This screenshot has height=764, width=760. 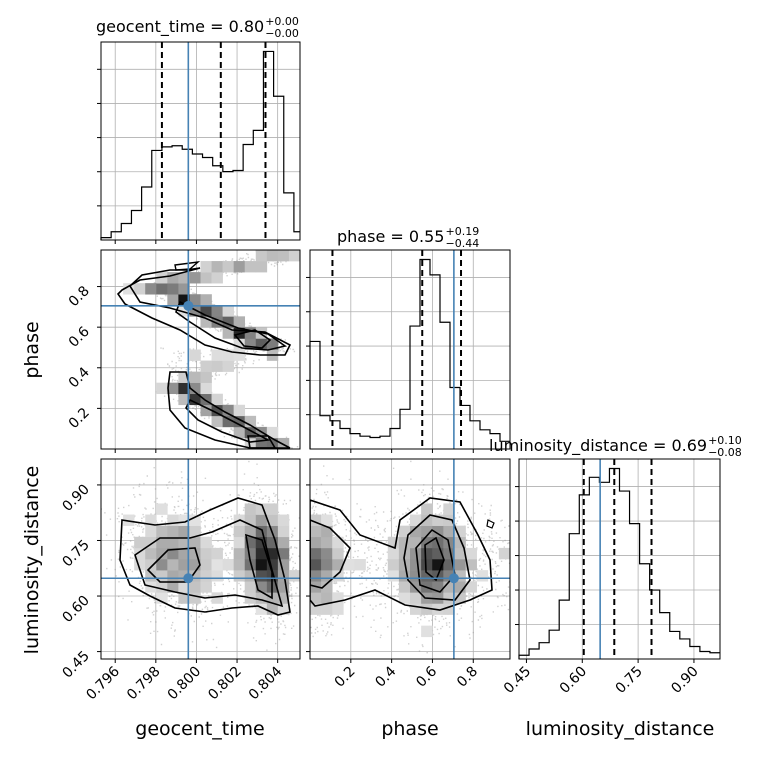 I want to click on title-minus: −0.08, so click(x=725, y=452).